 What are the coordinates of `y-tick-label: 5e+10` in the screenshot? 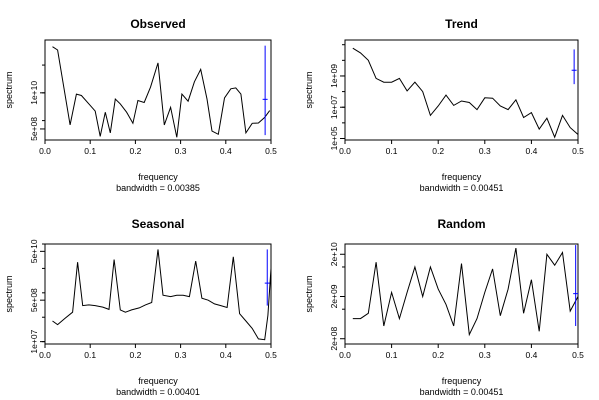 It's located at (34, 251).